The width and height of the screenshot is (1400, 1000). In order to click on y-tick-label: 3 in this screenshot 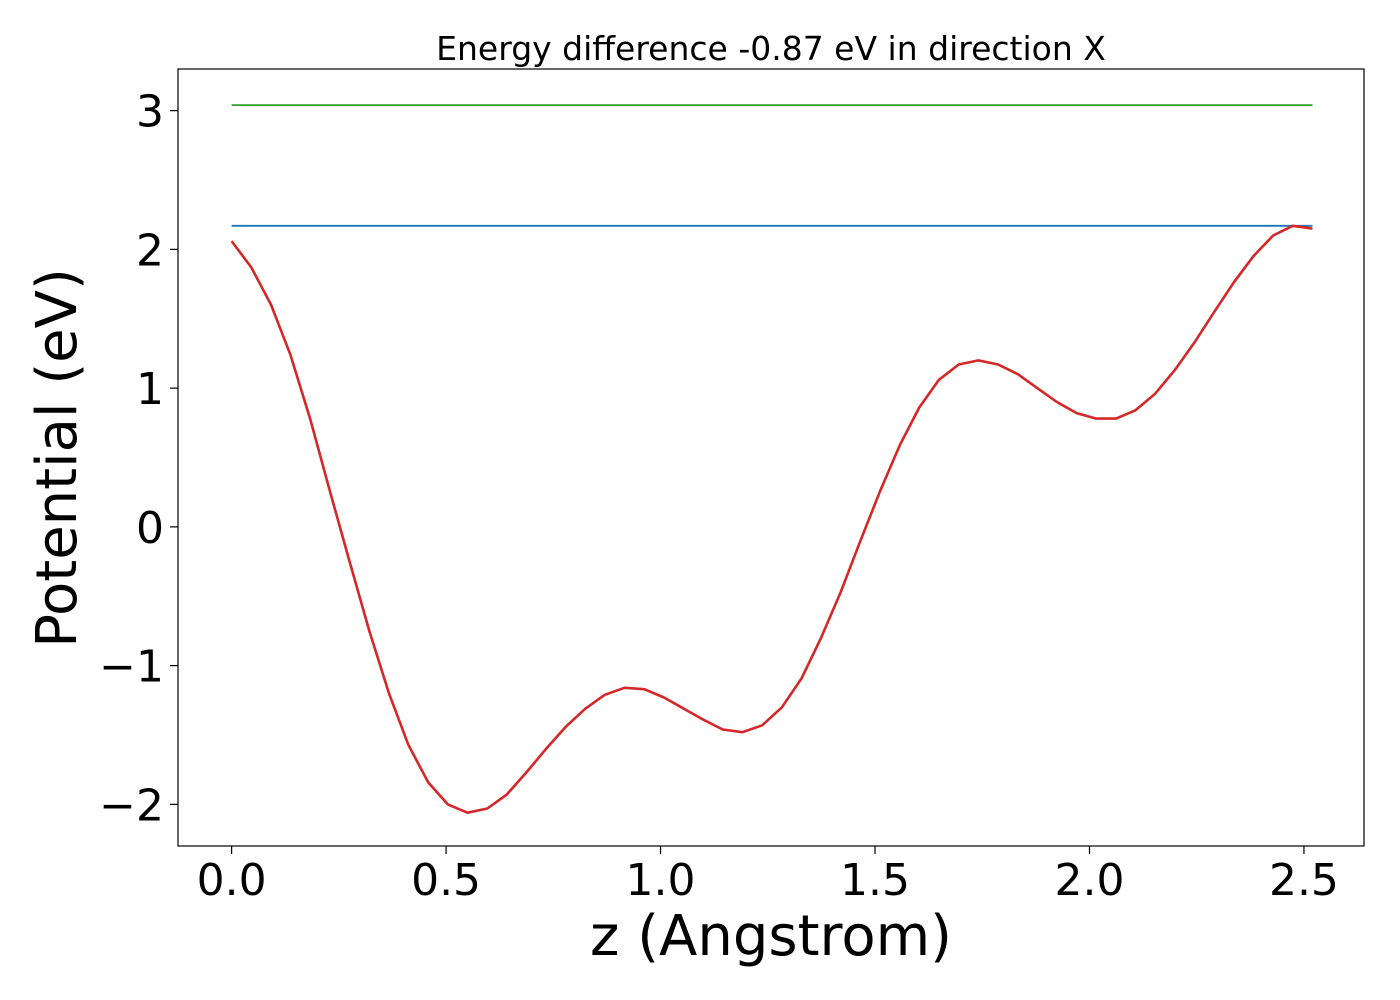, I will do `click(150, 112)`.